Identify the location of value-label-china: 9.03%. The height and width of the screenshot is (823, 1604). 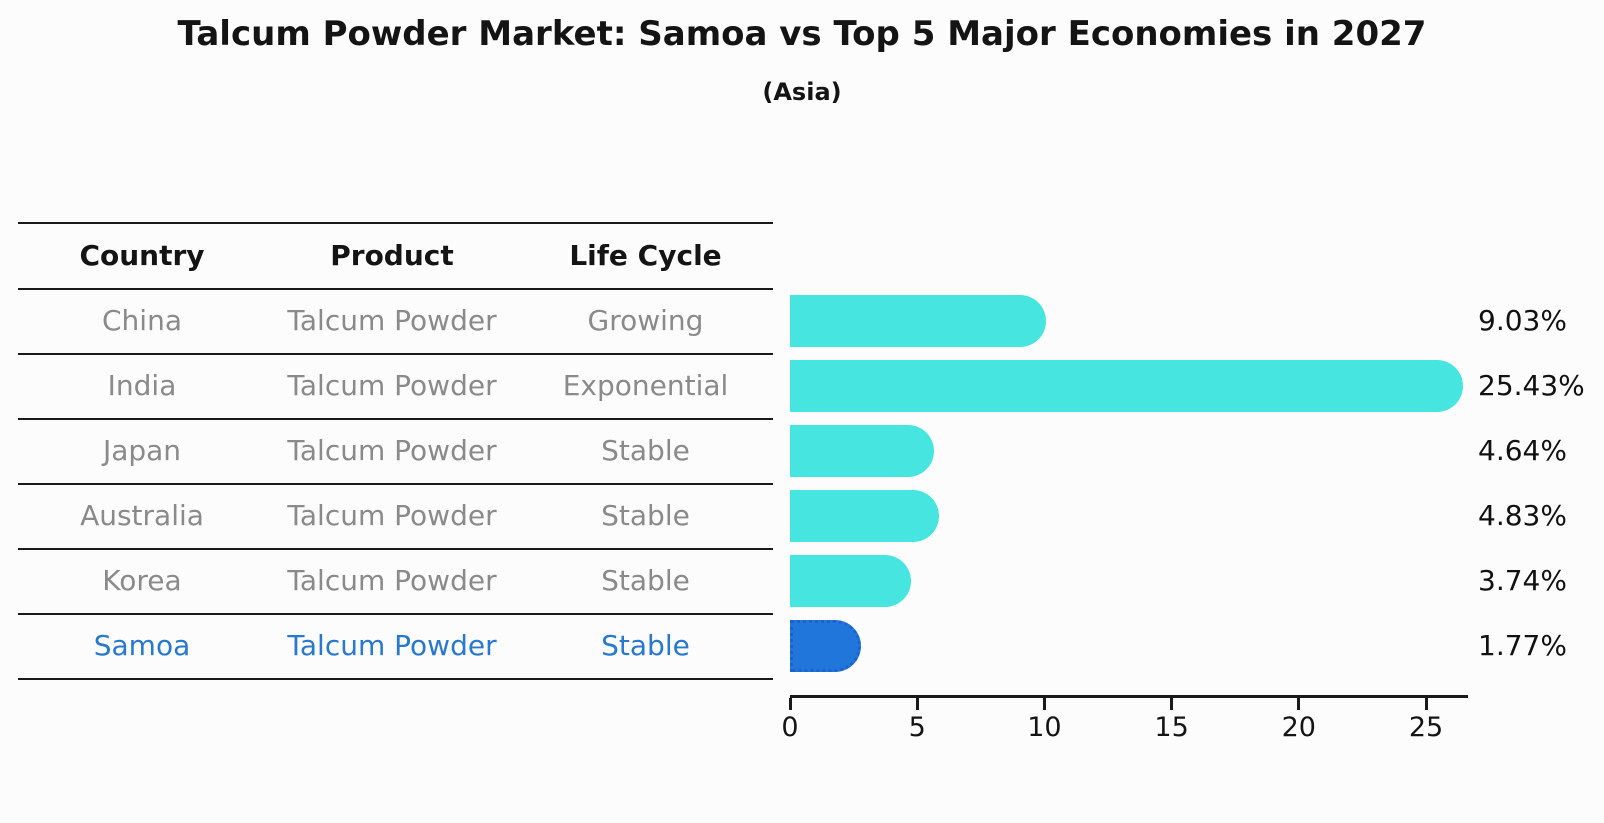
(1522, 320).